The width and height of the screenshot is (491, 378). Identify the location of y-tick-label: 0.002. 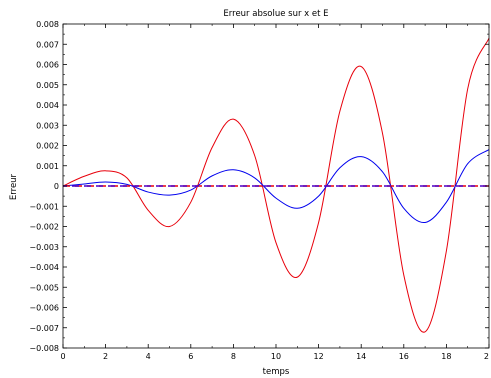
(47, 146).